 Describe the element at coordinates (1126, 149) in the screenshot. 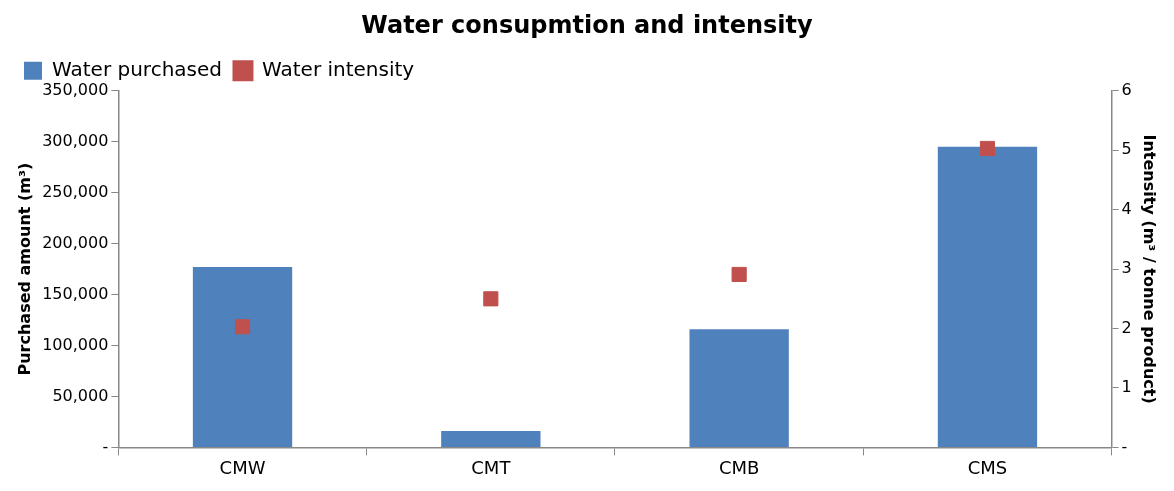

I see `y2-tick-label: 5` at that location.